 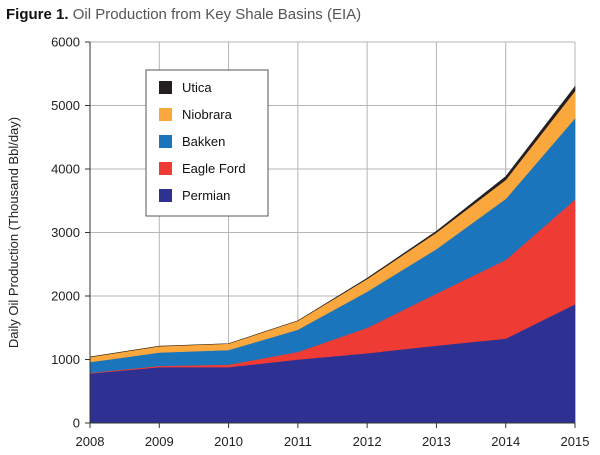 What do you see at coordinates (13, 232) in the screenshot?
I see `y-axis-title: Daily Oil Production (Thousand Bbl/day)` at bounding box center [13, 232].